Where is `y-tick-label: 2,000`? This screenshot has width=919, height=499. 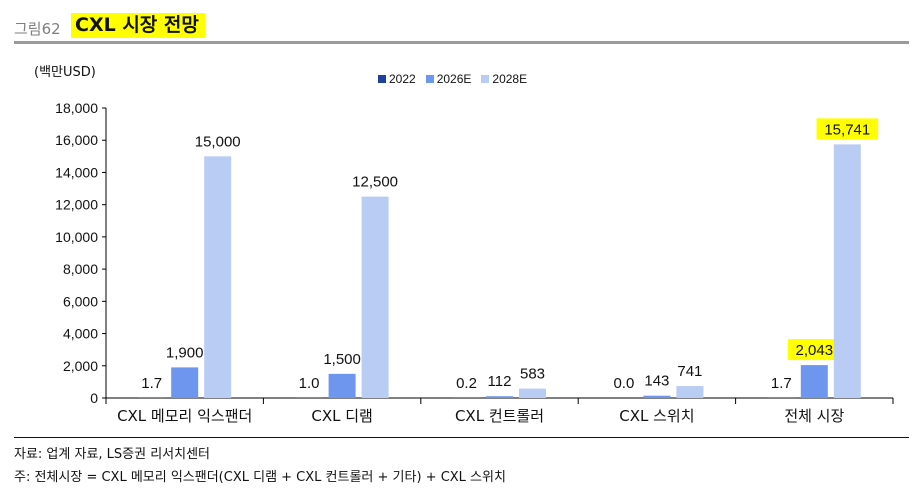
y-tick-label: 2,000 is located at coordinates (80, 366).